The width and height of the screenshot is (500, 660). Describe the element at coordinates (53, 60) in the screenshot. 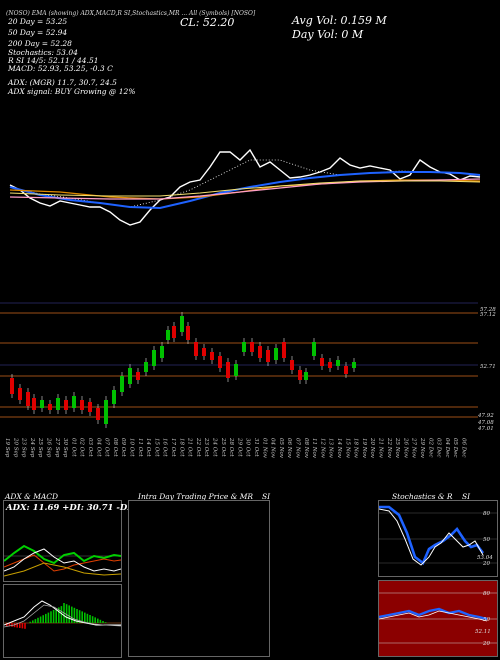

I see `rsi-label: R SI 14/5: 52.11 / 44.51` at that location.